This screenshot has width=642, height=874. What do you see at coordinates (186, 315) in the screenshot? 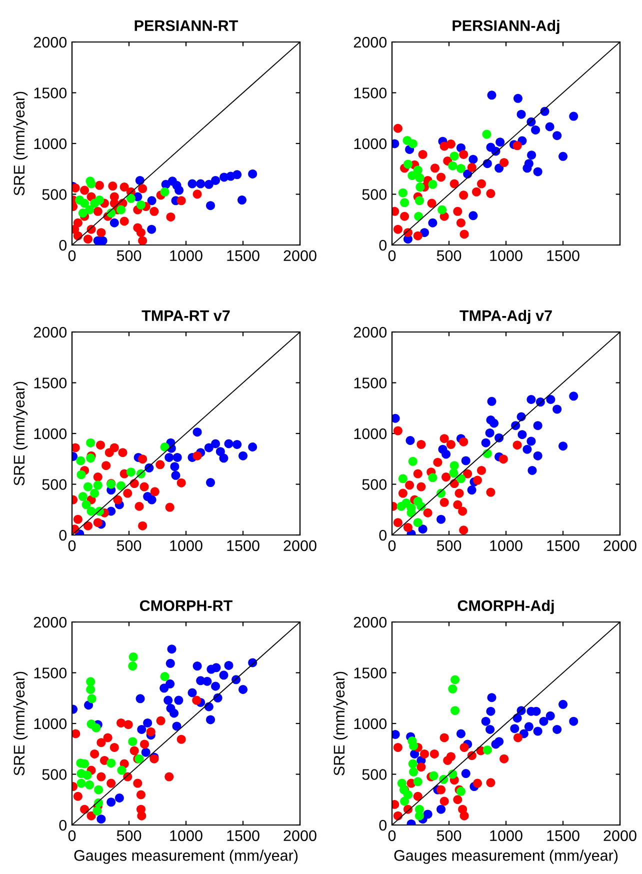
I see `chart-title: TMPA-RT v7` at bounding box center [186, 315].